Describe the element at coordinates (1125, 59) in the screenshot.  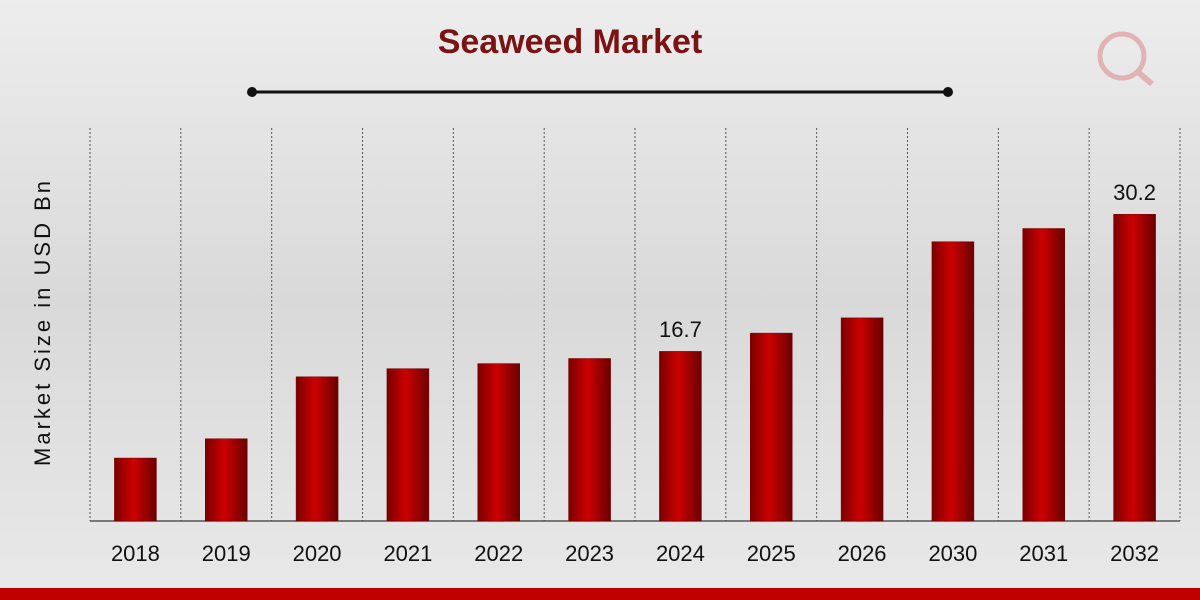
I see `logo` at that location.